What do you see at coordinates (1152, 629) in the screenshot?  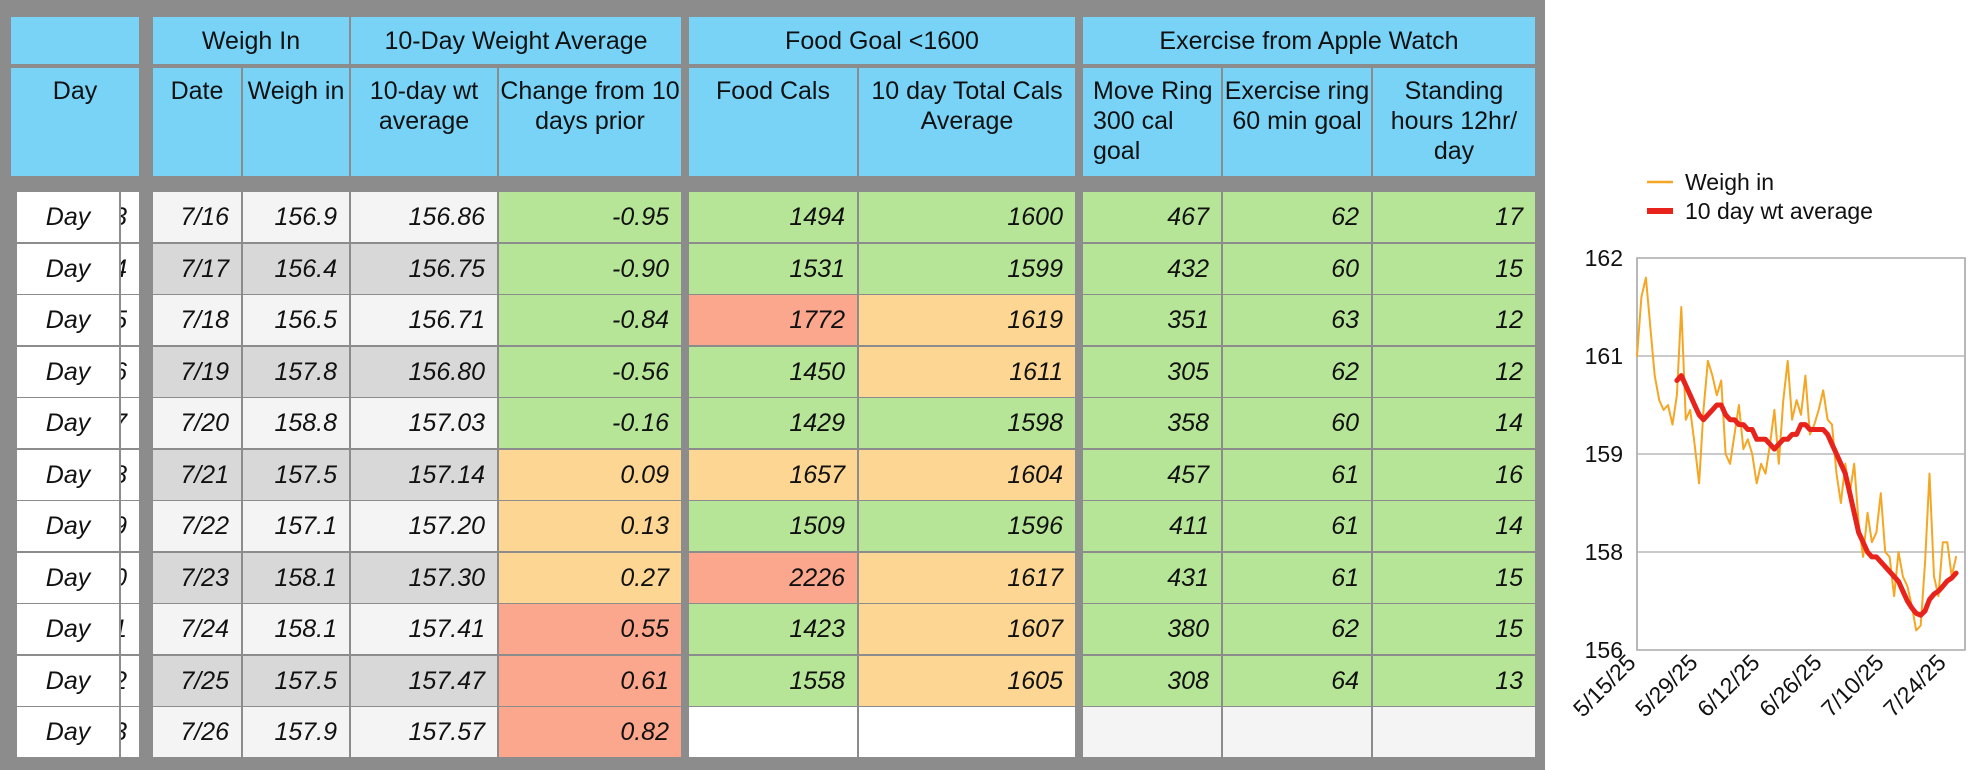 I see `cell-move-ring: 380` at bounding box center [1152, 629].